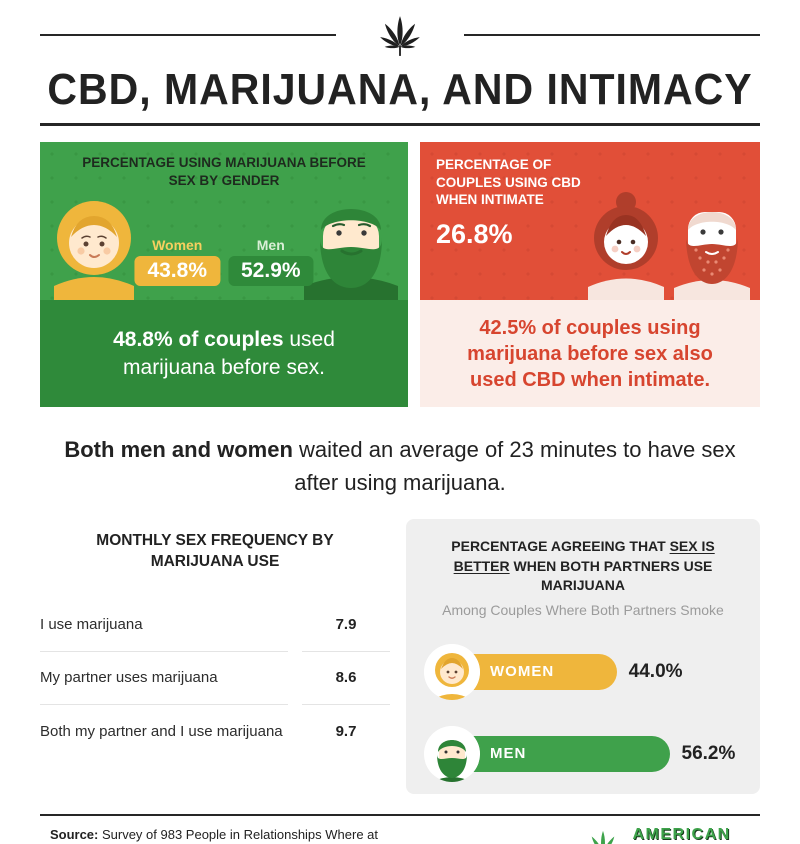 The image size is (800, 844). What do you see at coordinates (346, 678) in the screenshot?
I see `row-value: 8.6` at bounding box center [346, 678].